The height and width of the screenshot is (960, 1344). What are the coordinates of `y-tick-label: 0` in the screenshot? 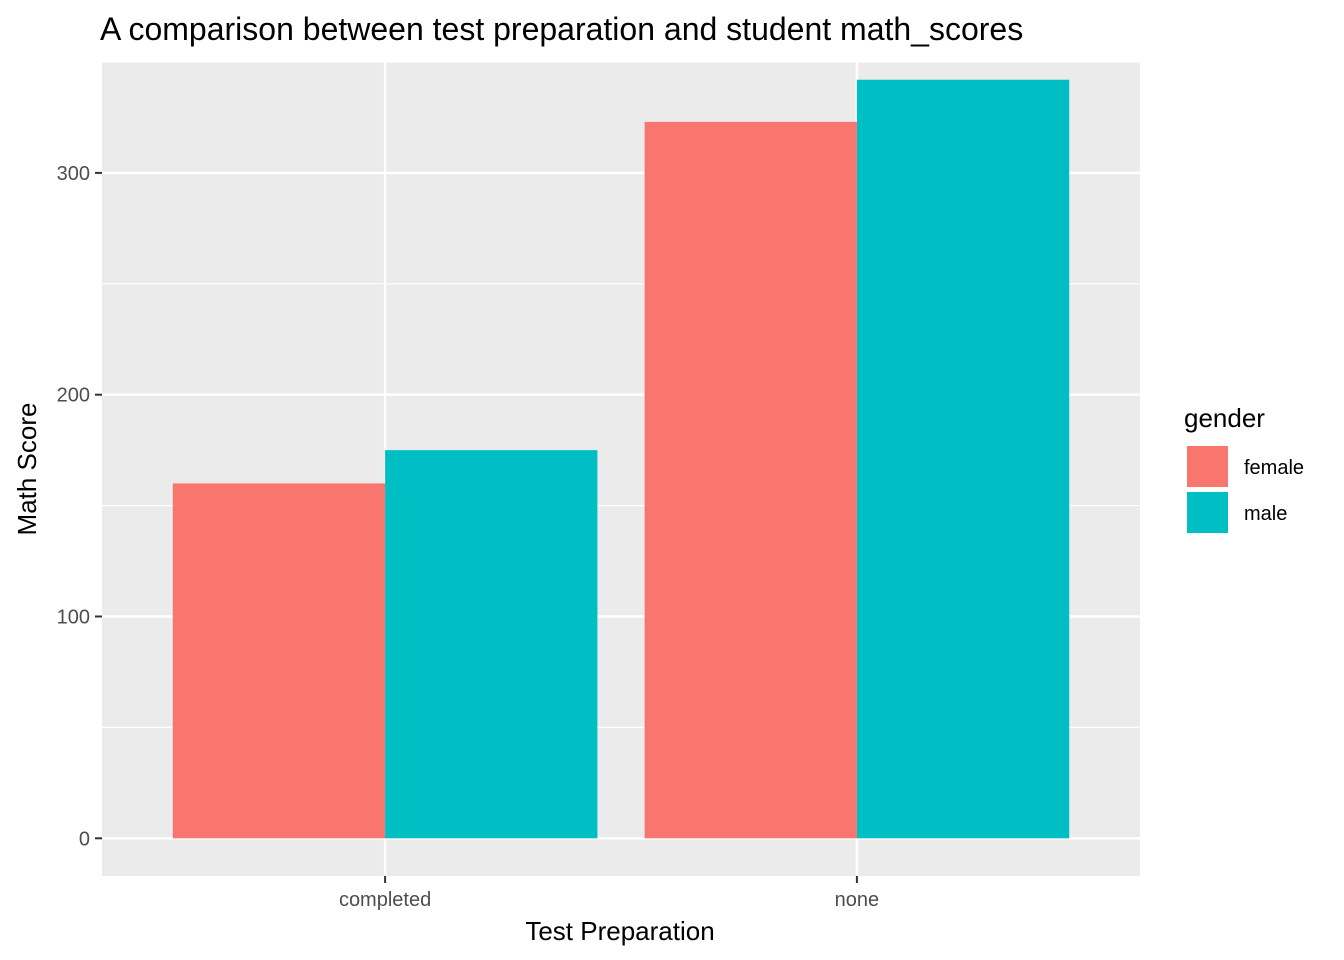 It's located at (84, 839).